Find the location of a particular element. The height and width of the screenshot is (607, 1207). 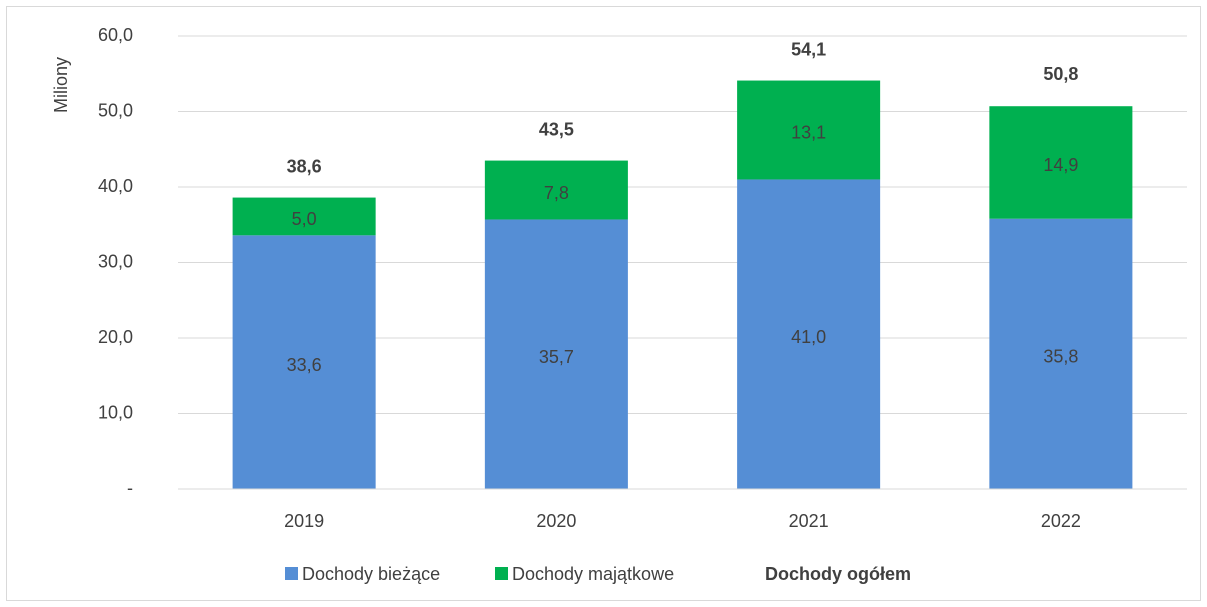

y-tick-label: 50,0 is located at coordinates (115, 110).